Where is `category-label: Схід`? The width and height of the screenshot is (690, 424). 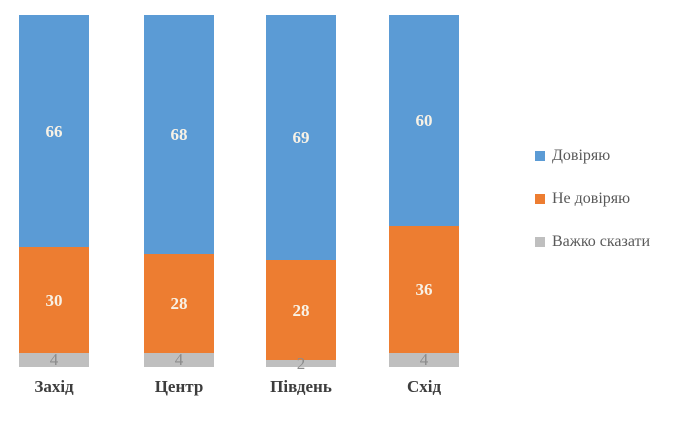 category-label: Схід is located at coordinates (424, 386).